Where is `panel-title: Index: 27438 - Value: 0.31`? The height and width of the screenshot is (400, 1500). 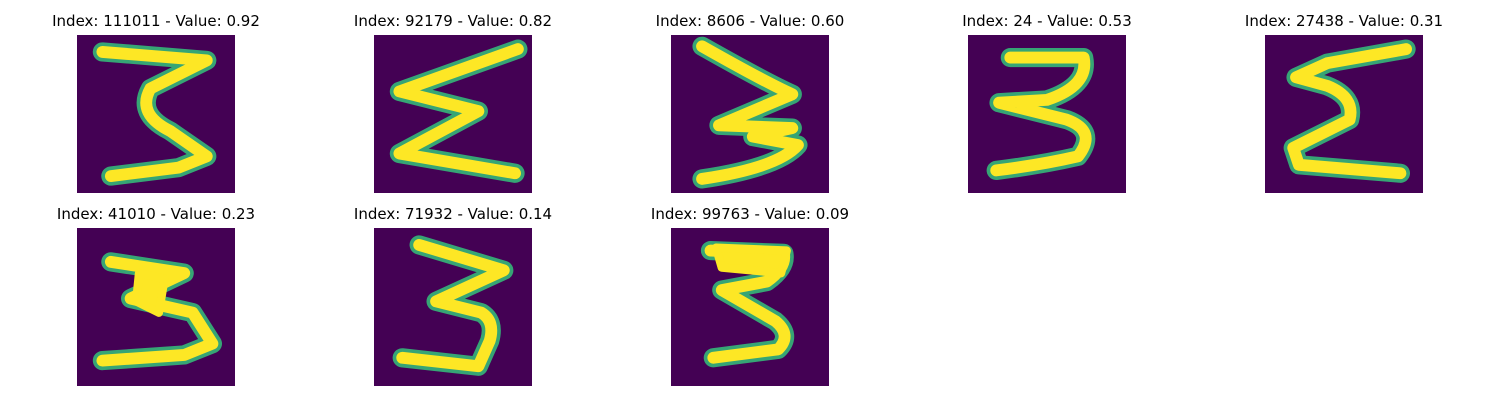
panel-title: Index: 27438 - Value: 0.31 is located at coordinates (1344, 21).